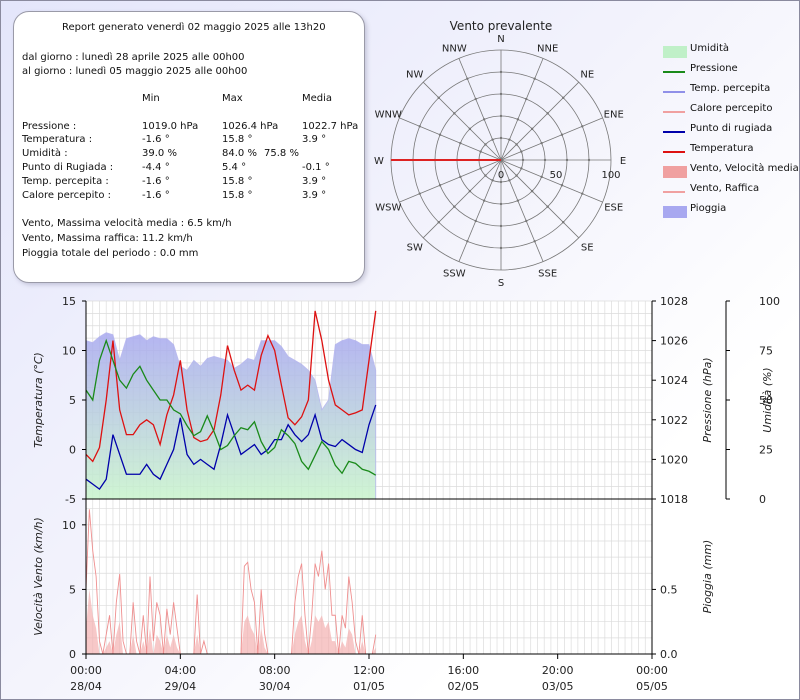 This screenshot has height=700, width=800. What do you see at coordinates (669, 589) in the screenshot?
I see `rain-tick-label: 0.5` at bounding box center [669, 589].